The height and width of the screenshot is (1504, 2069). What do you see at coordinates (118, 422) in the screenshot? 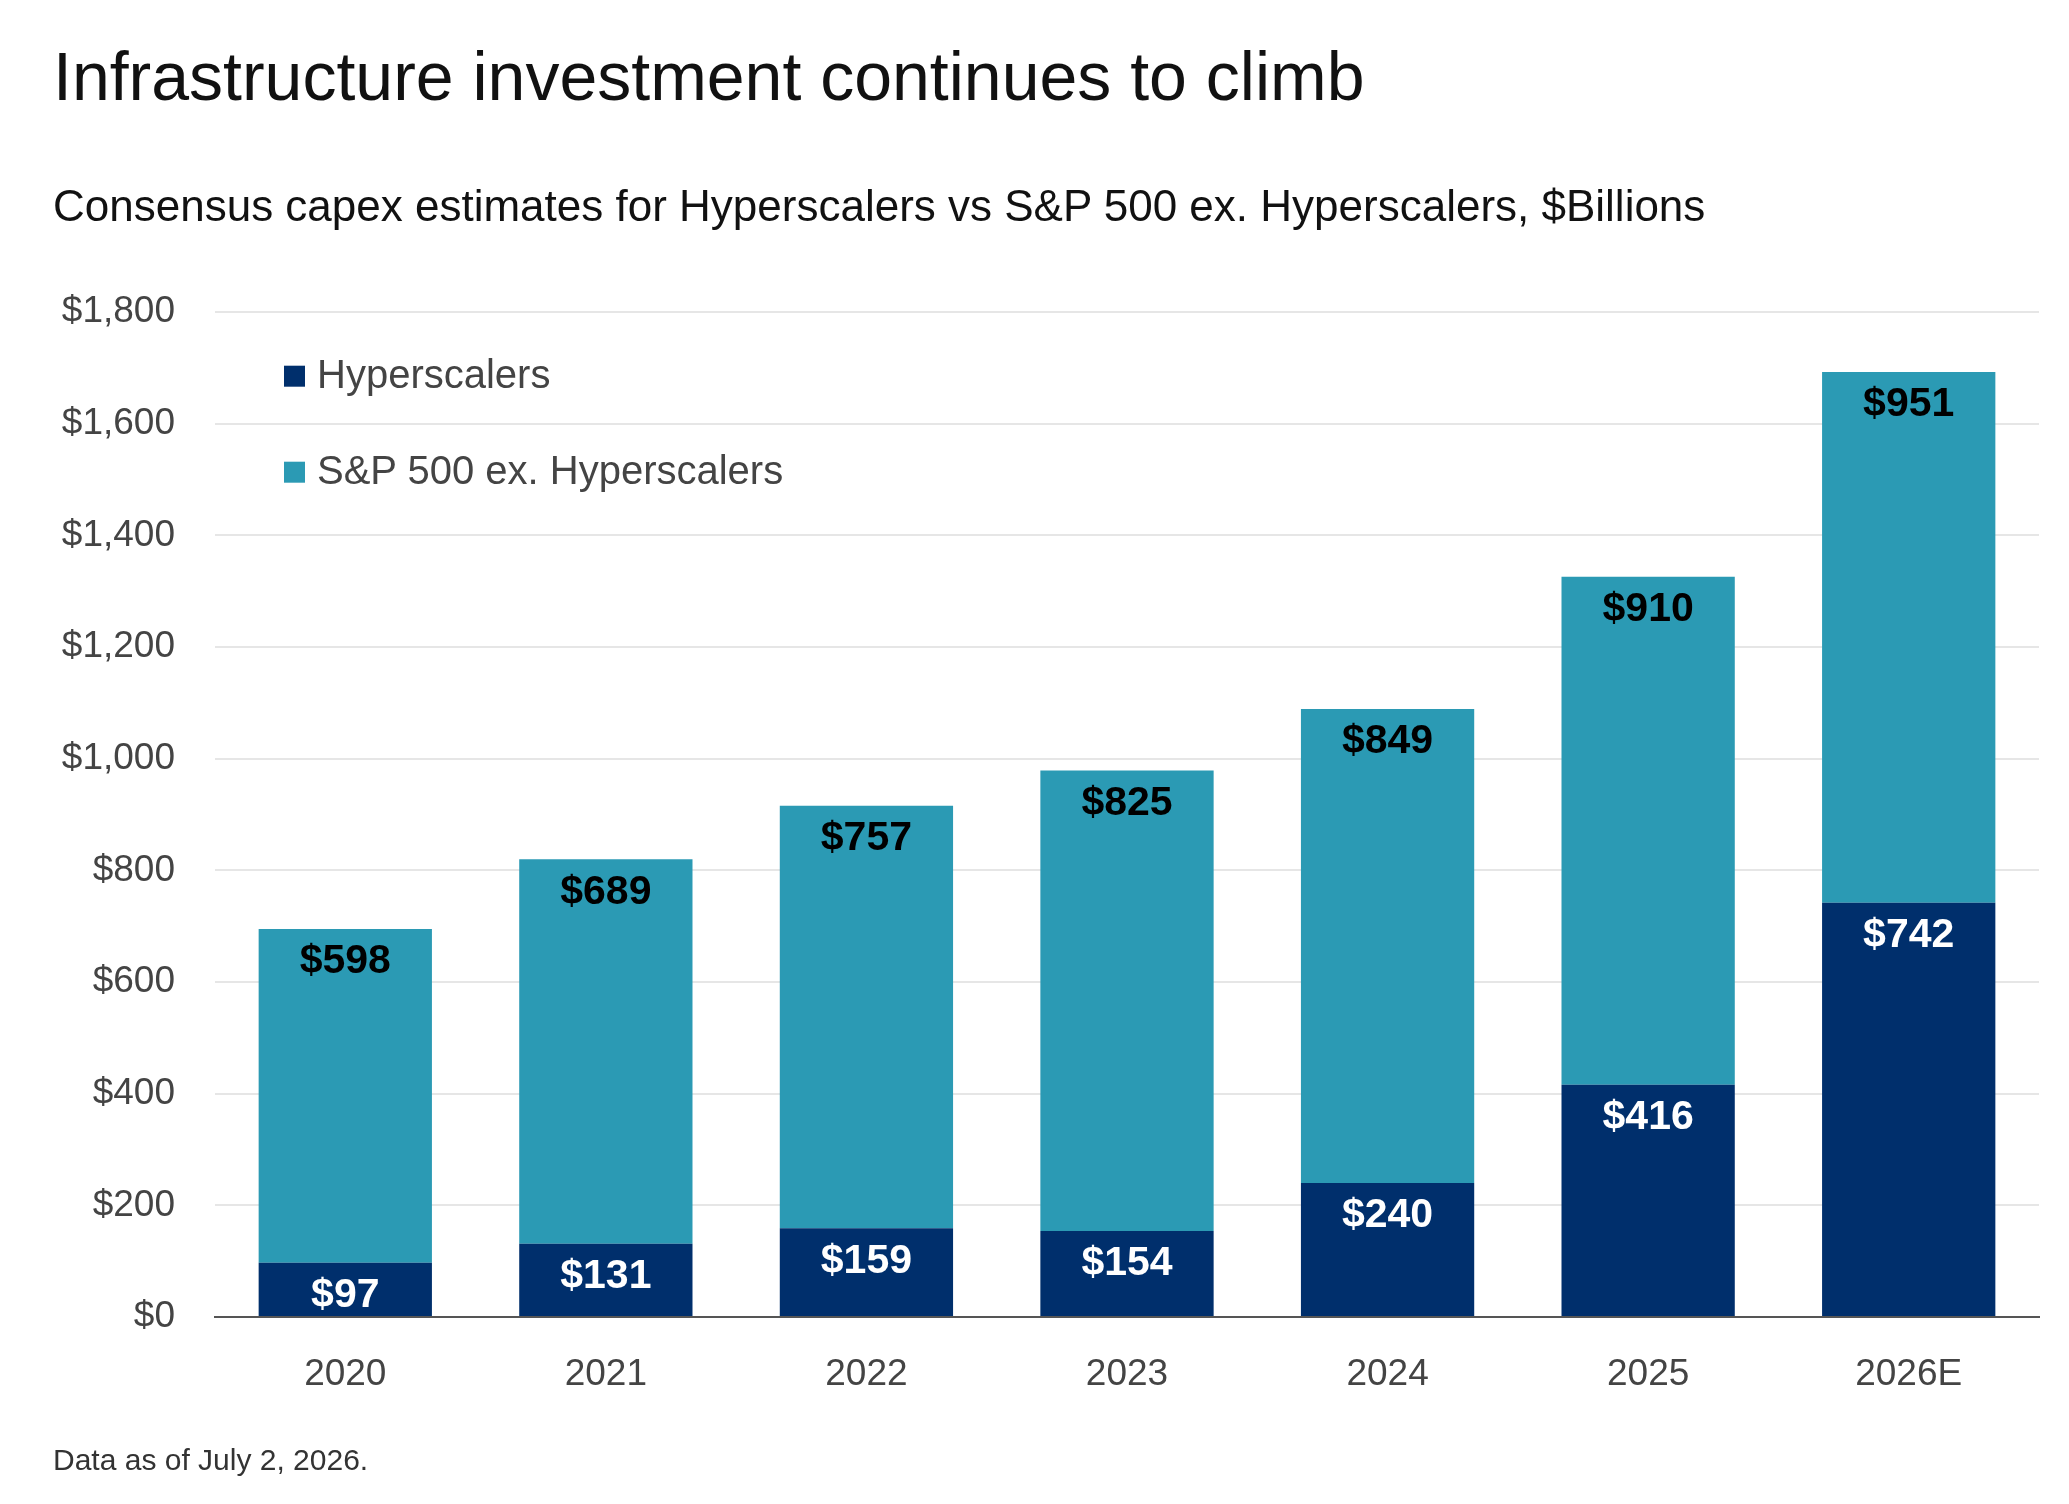
I see `y-tick-label: $1,600` at bounding box center [118, 422].